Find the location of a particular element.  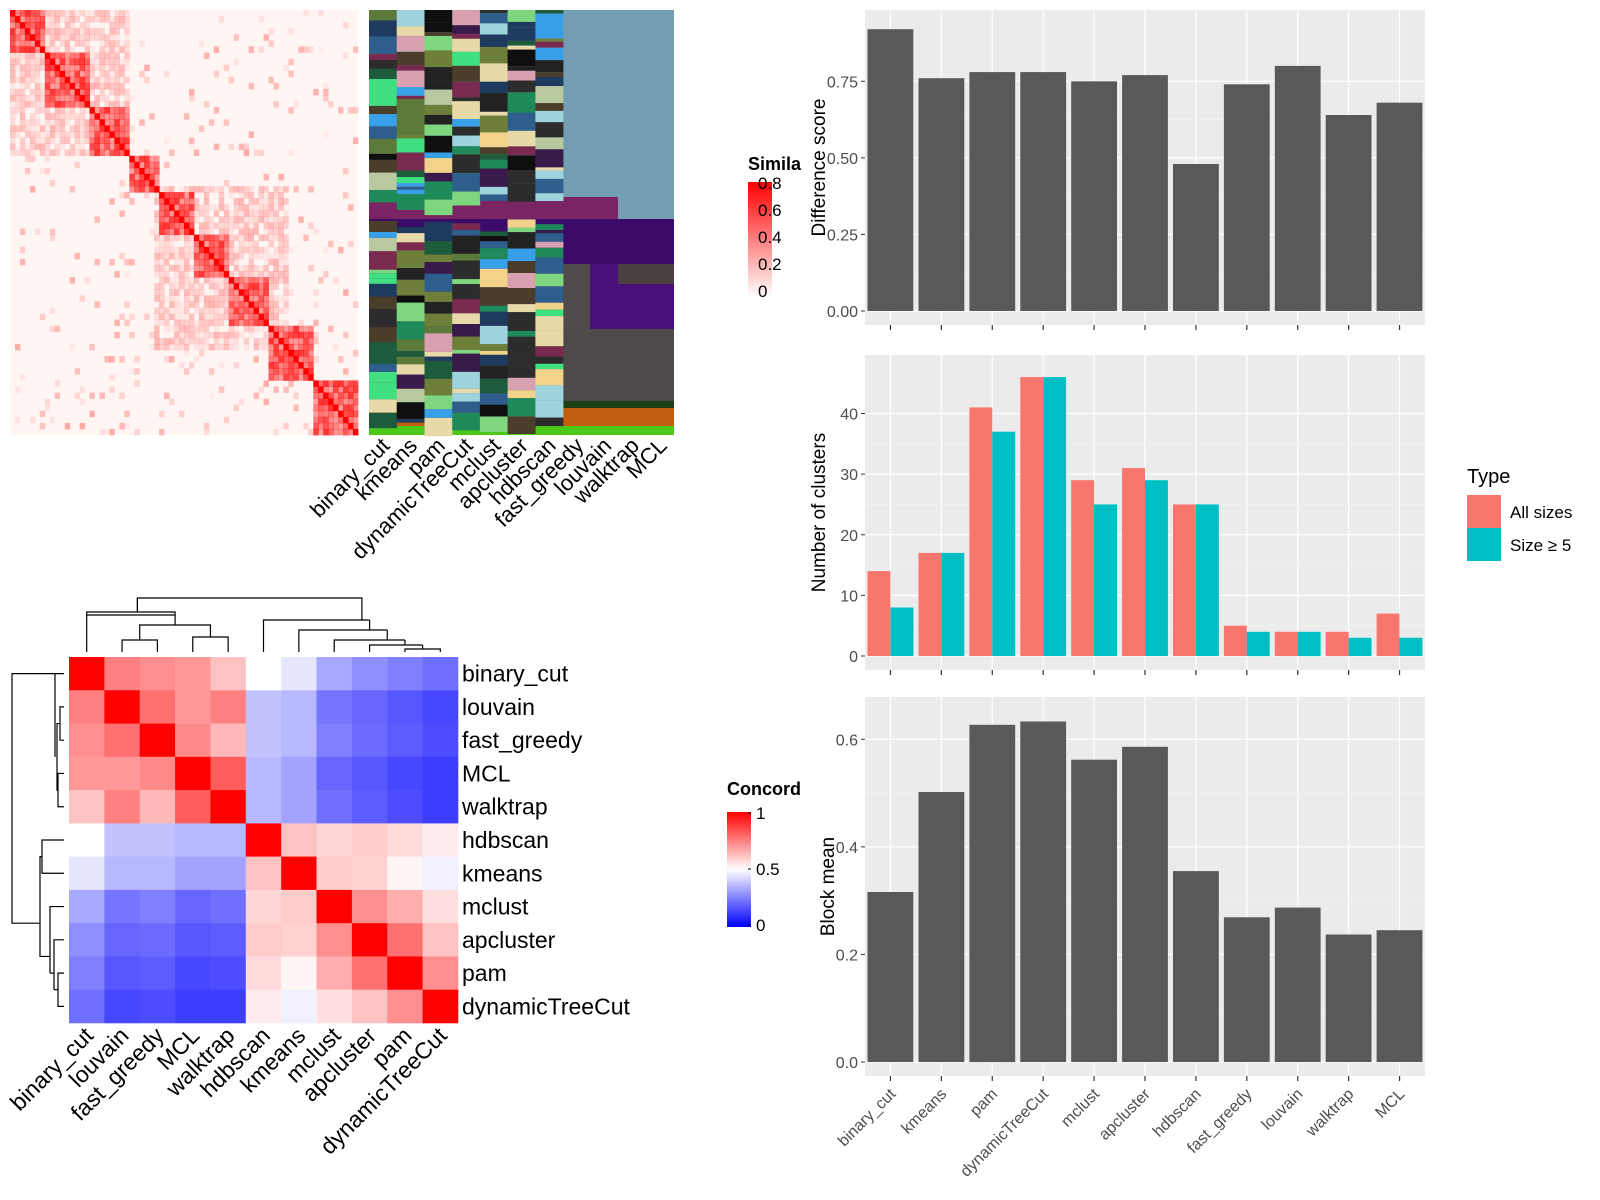

x-category-label: dynamicTreeCut is located at coordinates (1004, 1132).